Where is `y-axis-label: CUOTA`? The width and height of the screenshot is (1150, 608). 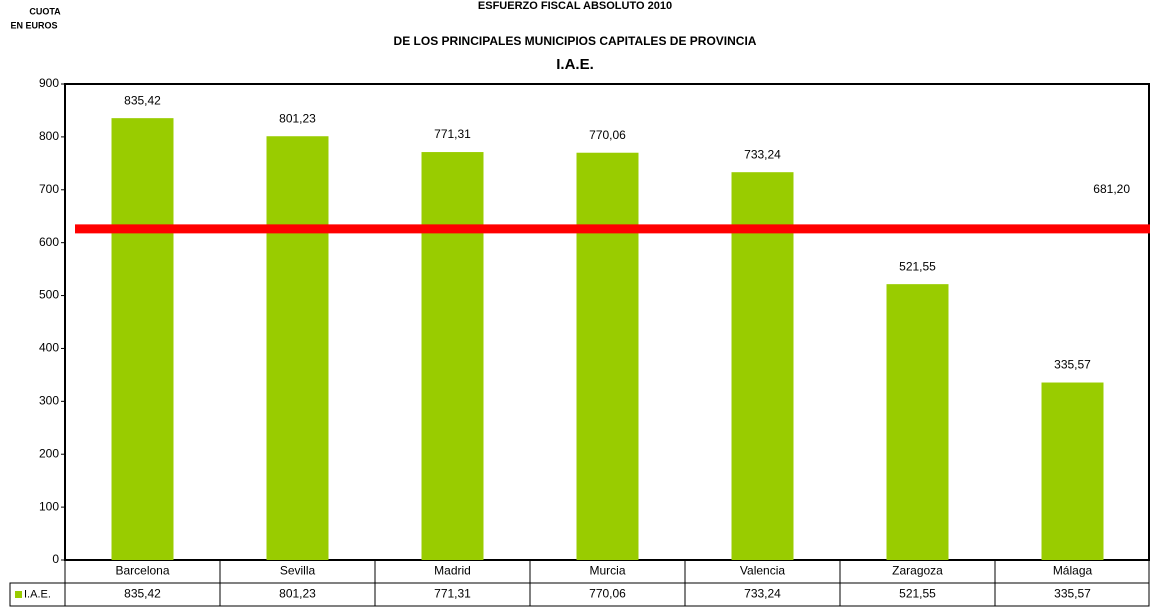
y-axis-label: CUOTA is located at coordinates (45, 11).